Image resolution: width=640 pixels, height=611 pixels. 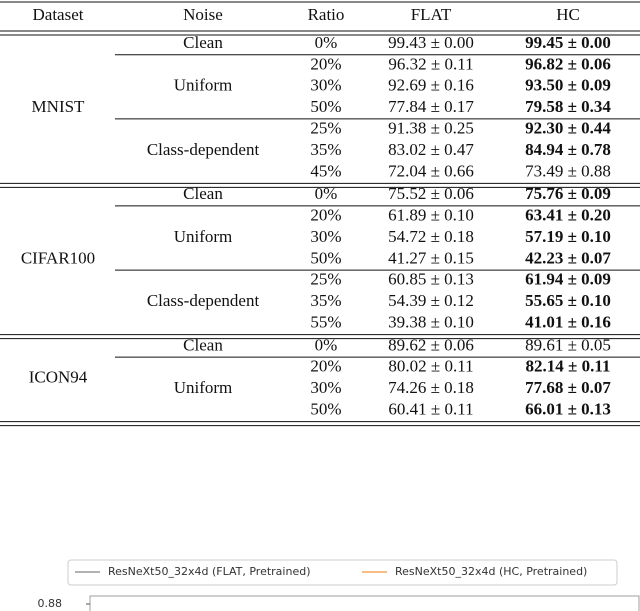 I want to click on header-cell: HC, so click(x=568, y=14).